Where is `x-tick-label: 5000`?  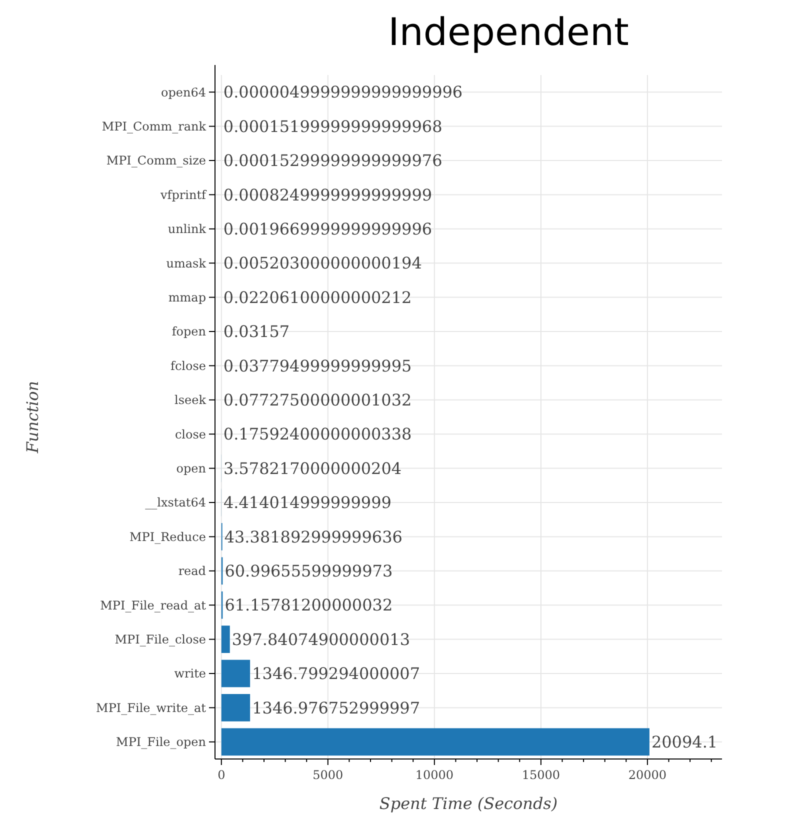
x-tick-label: 5000 is located at coordinates (328, 775).